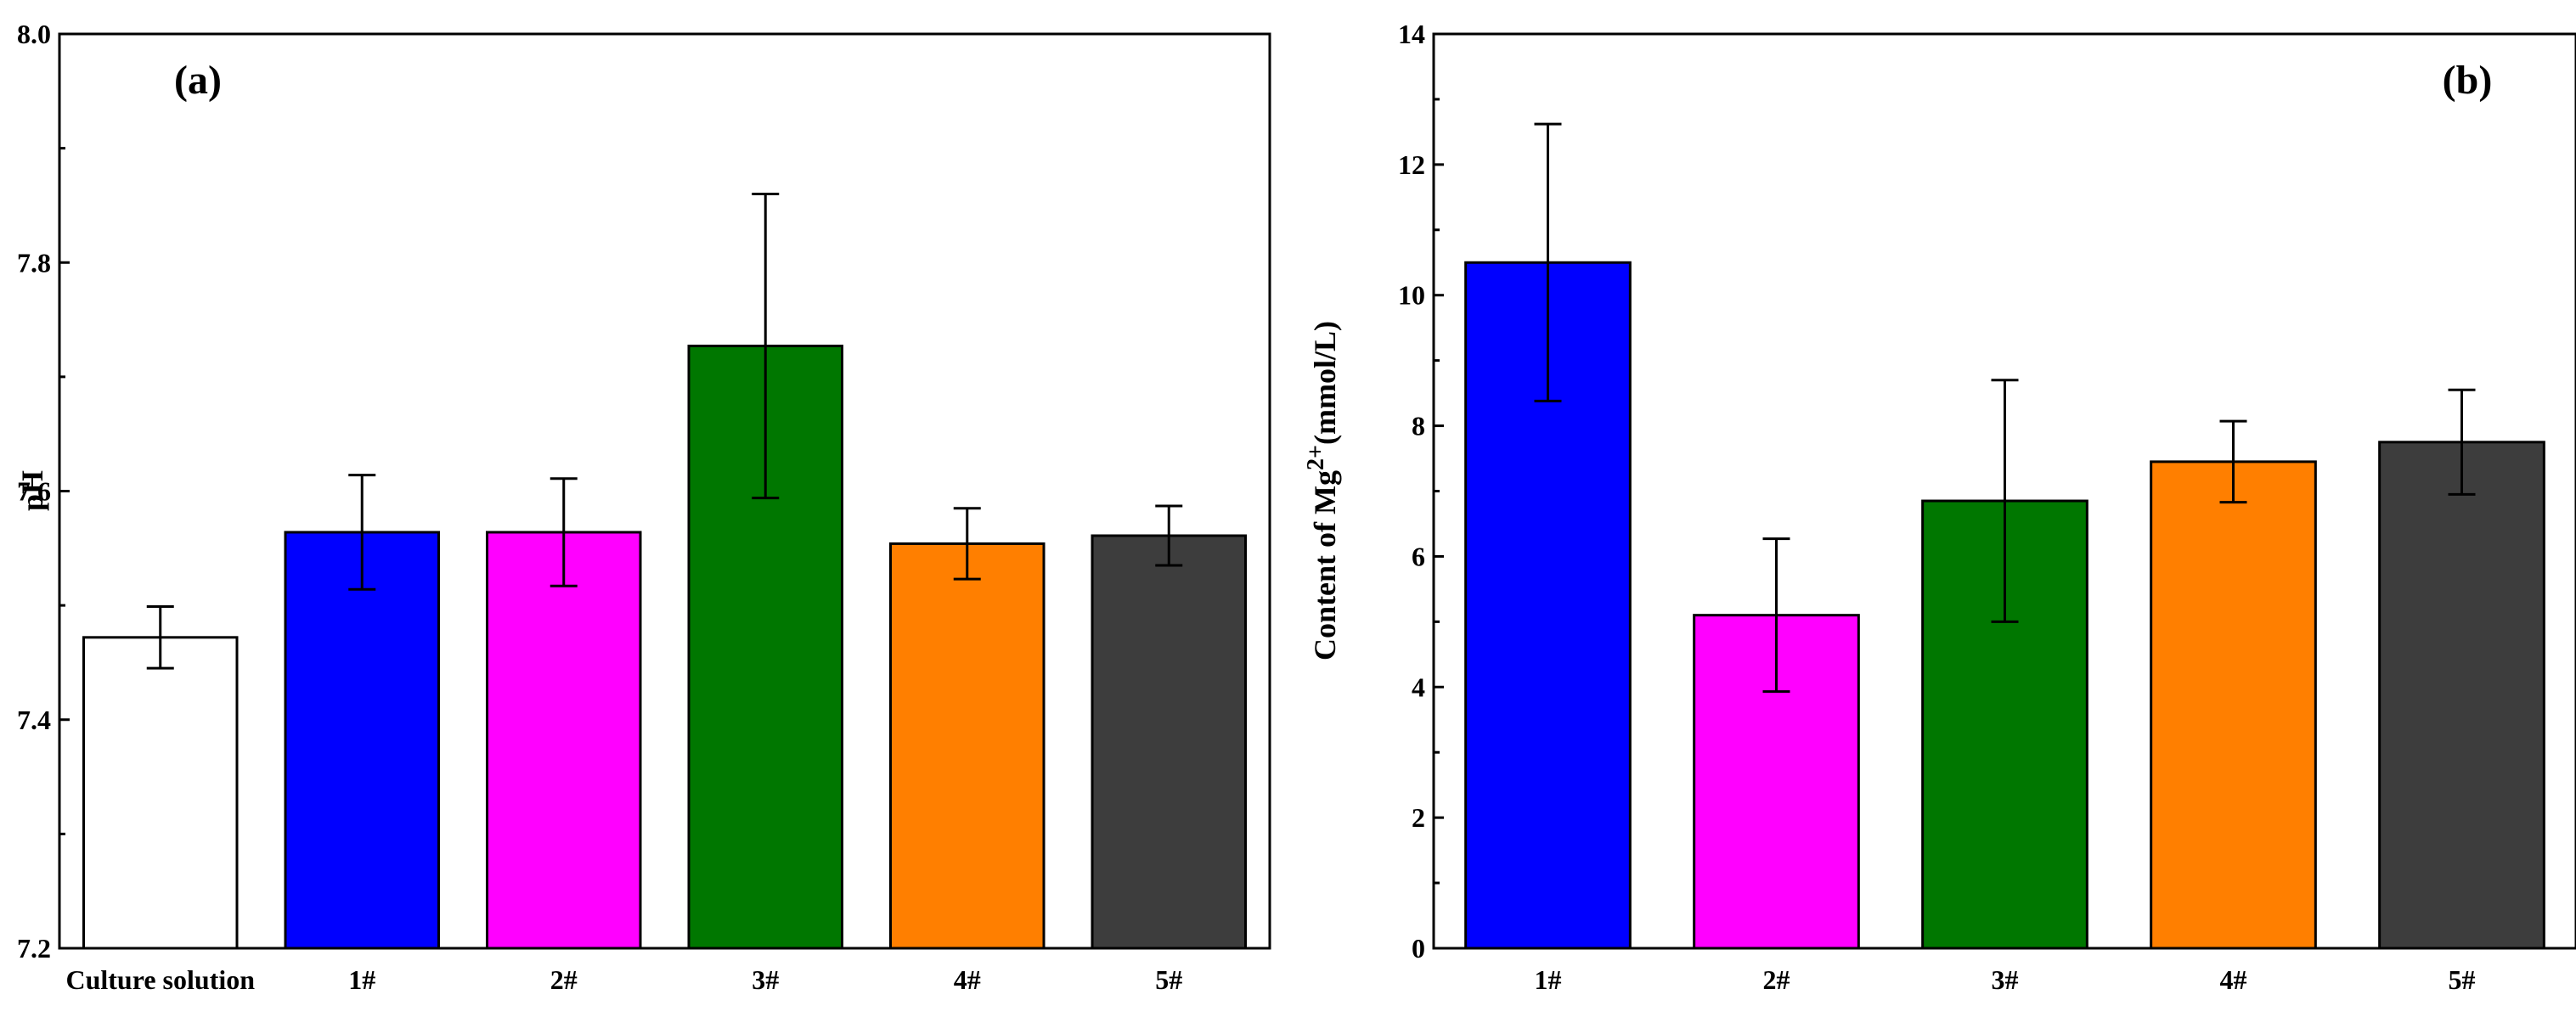 This screenshot has width=2576, height=1017. Describe the element at coordinates (34, 720) in the screenshot. I see `a-y-tick-label: 7.4` at that location.